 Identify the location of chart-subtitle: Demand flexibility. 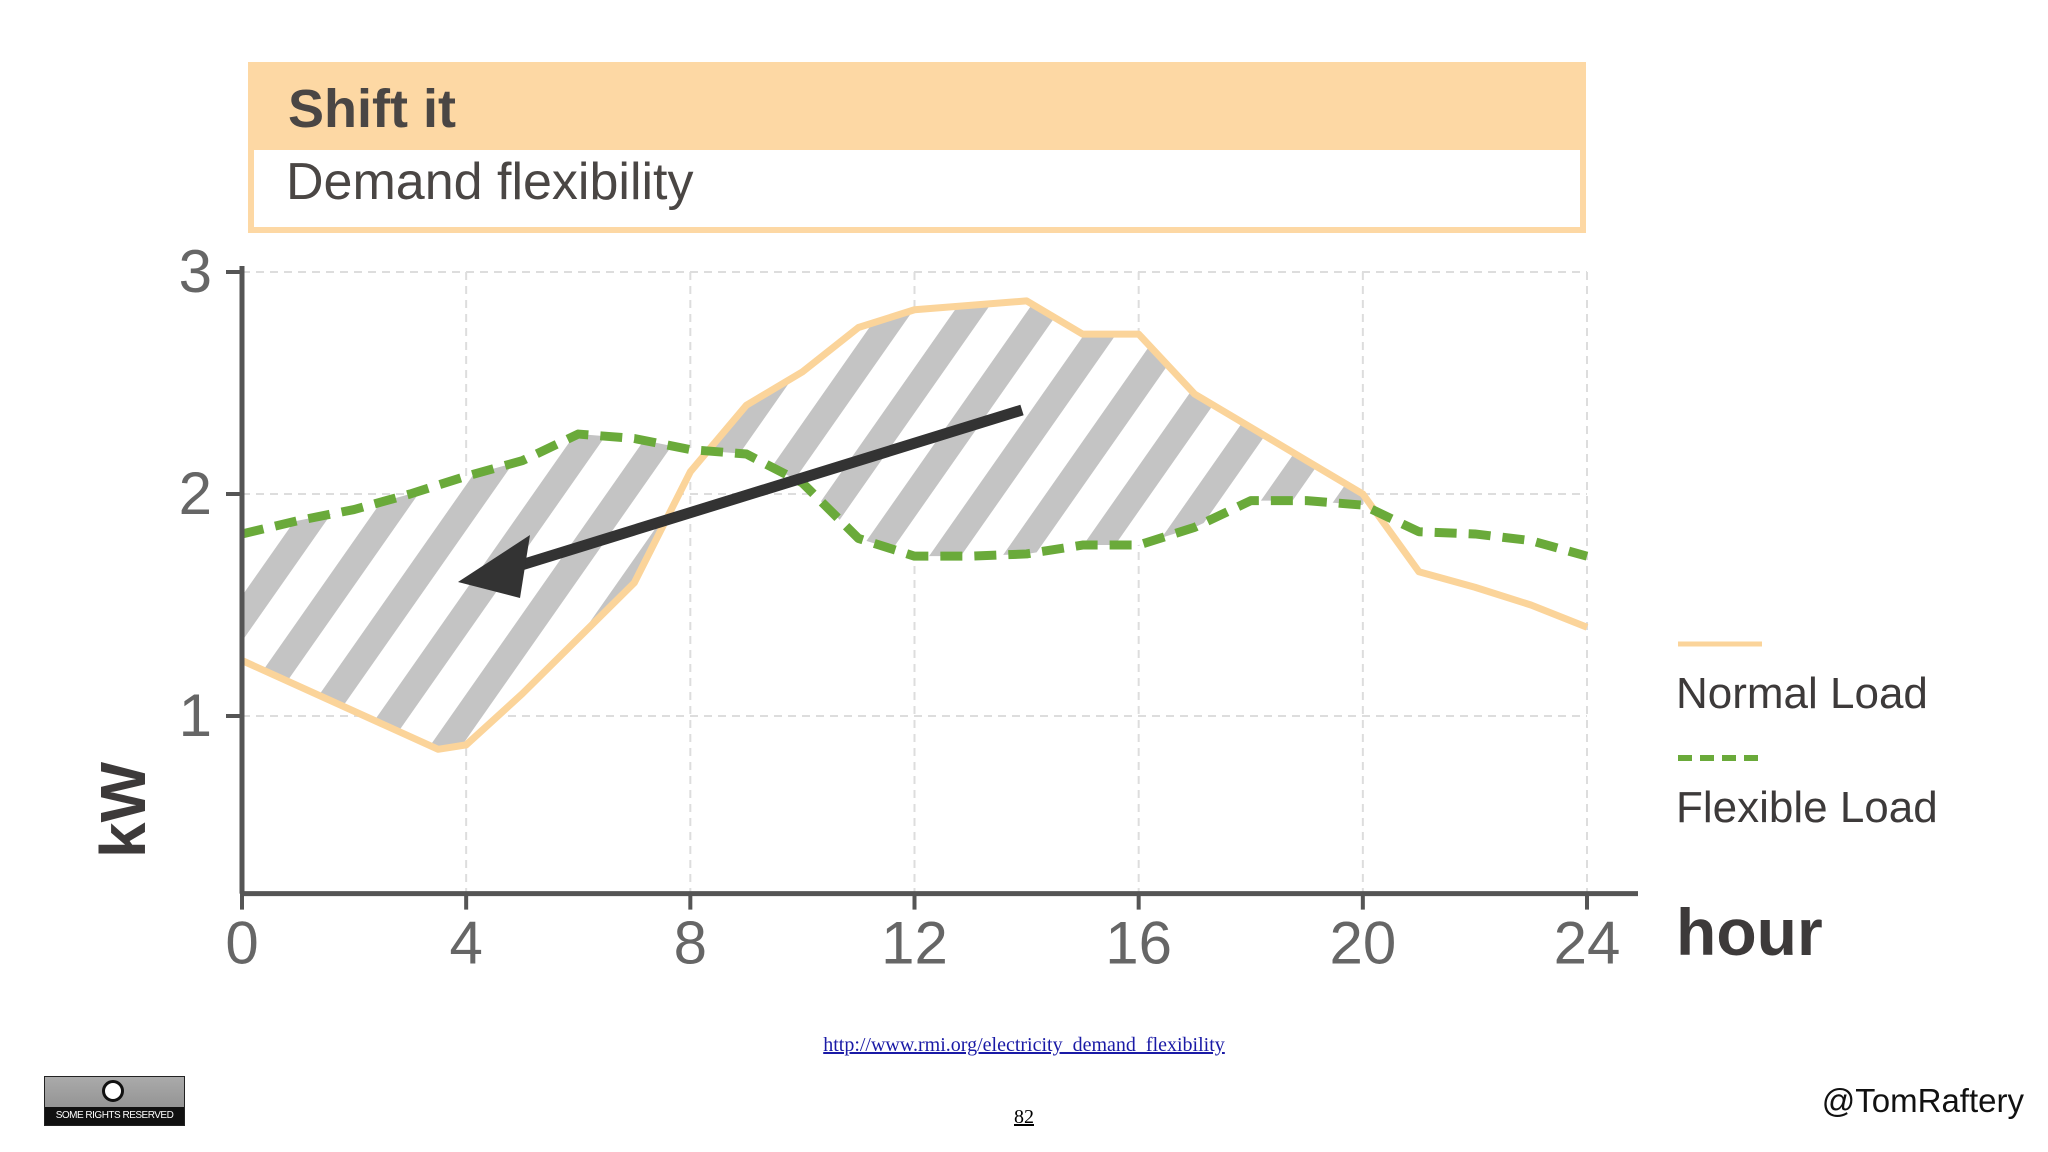
(490, 182).